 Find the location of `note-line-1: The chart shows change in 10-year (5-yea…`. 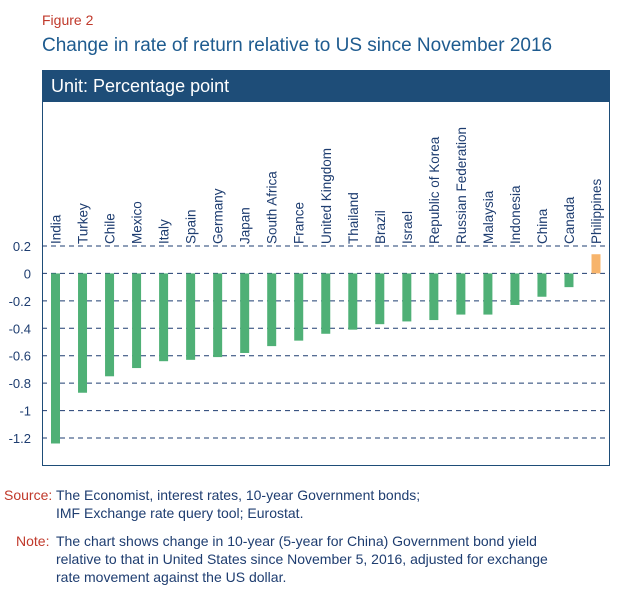

note-line-1: The chart shows change in 10-year (5-yea… is located at coordinates (296, 541).